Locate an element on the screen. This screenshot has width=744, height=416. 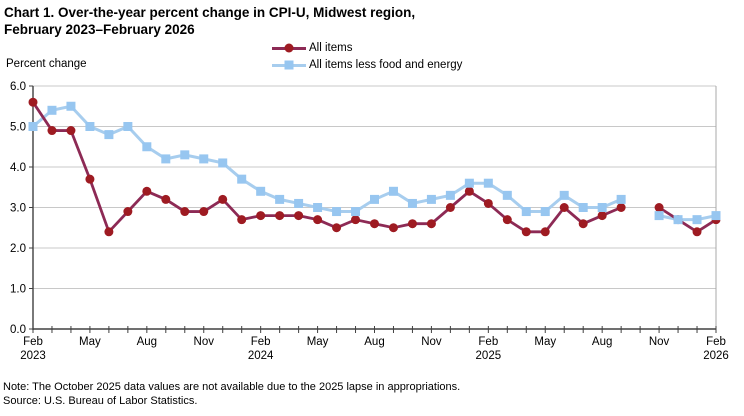
source-text: Source: U.S. Bureau of Labor Statistics. is located at coordinates (100, 401).